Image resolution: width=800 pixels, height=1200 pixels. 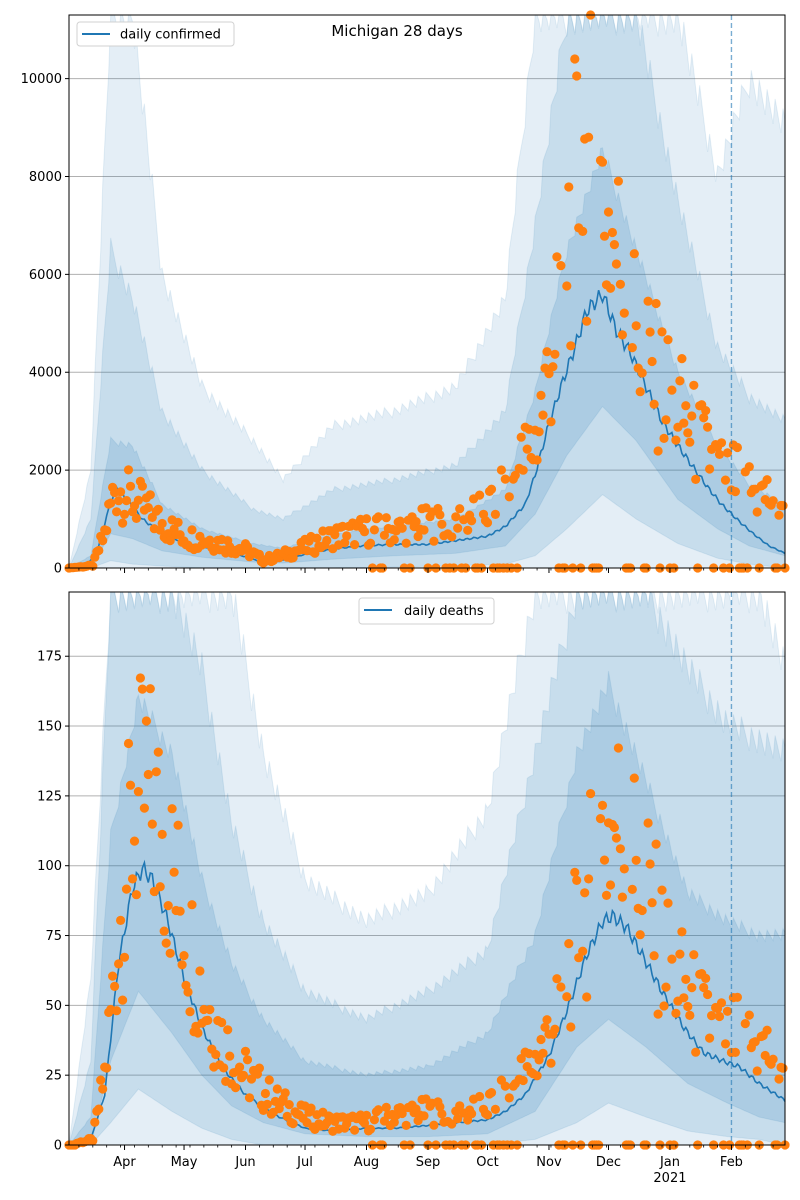 What do you see at coordinates (366, 1162) in the screenshot?
I see `x-month-label: Aug` at bounding box center [366, 1162].